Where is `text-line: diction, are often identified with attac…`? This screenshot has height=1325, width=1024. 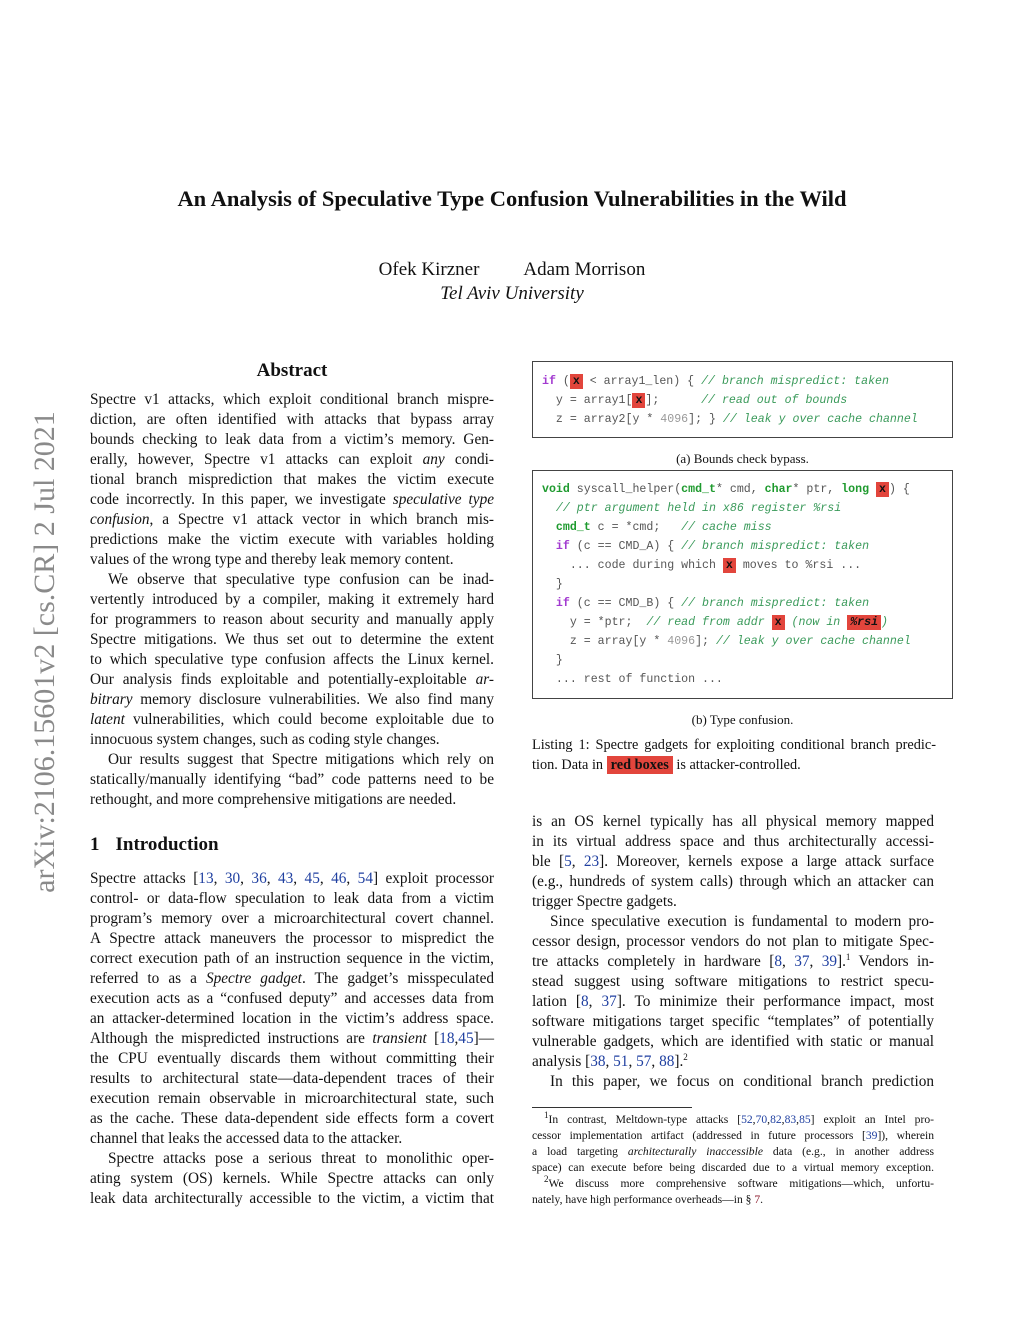 text-line: diction, are often identified with attac… is located at coordinates (292, 420).